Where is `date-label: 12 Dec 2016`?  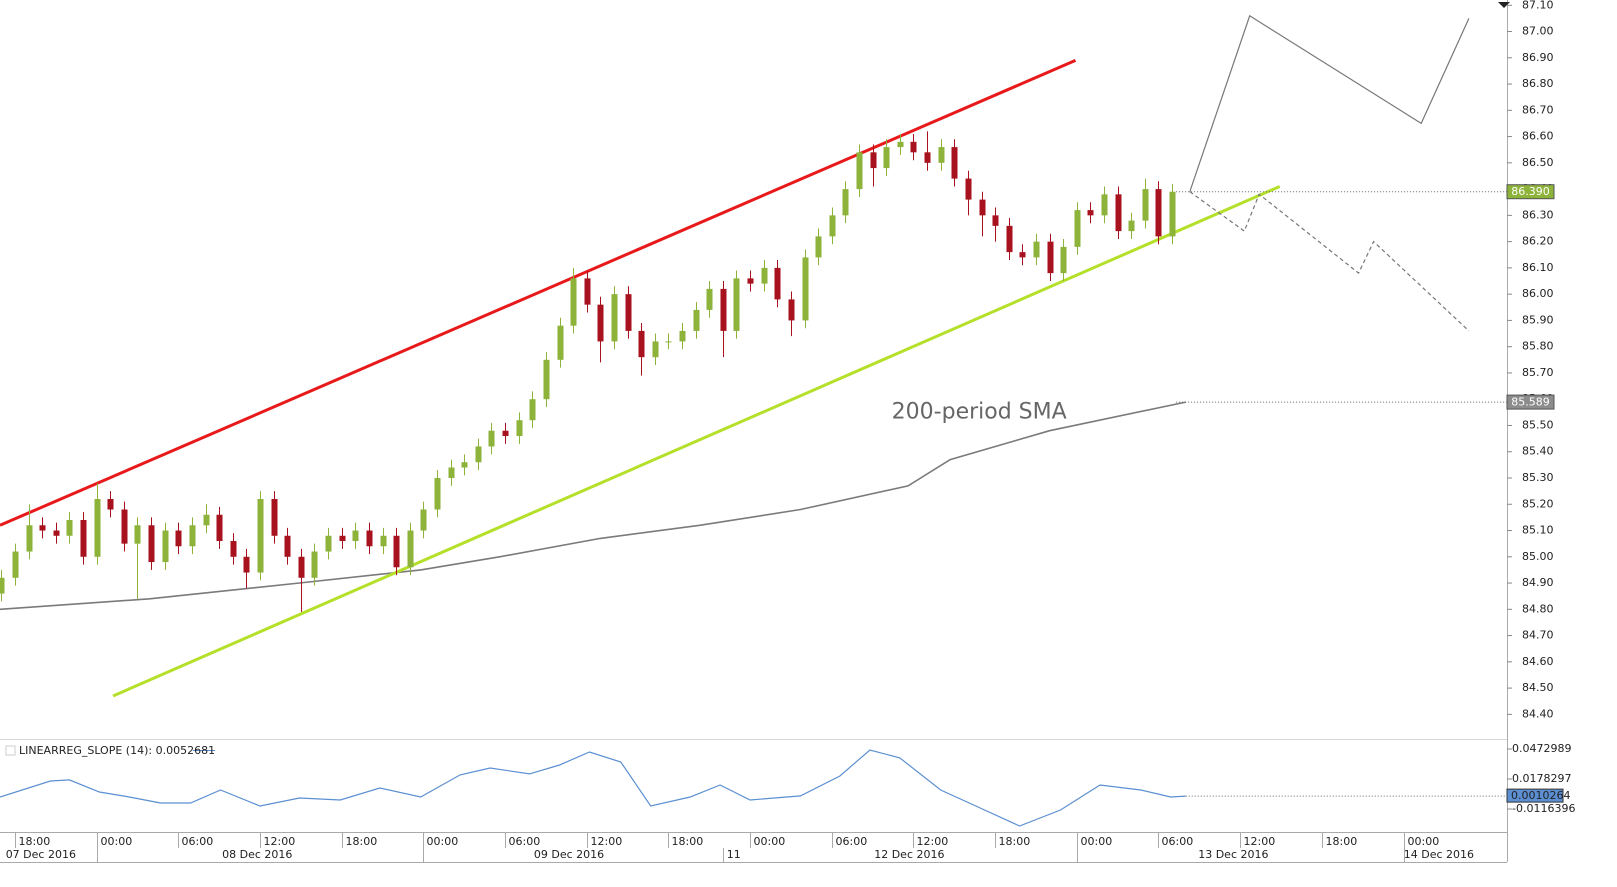 date-label: 12 Dec 2016 is located at coordinates (909, 854).